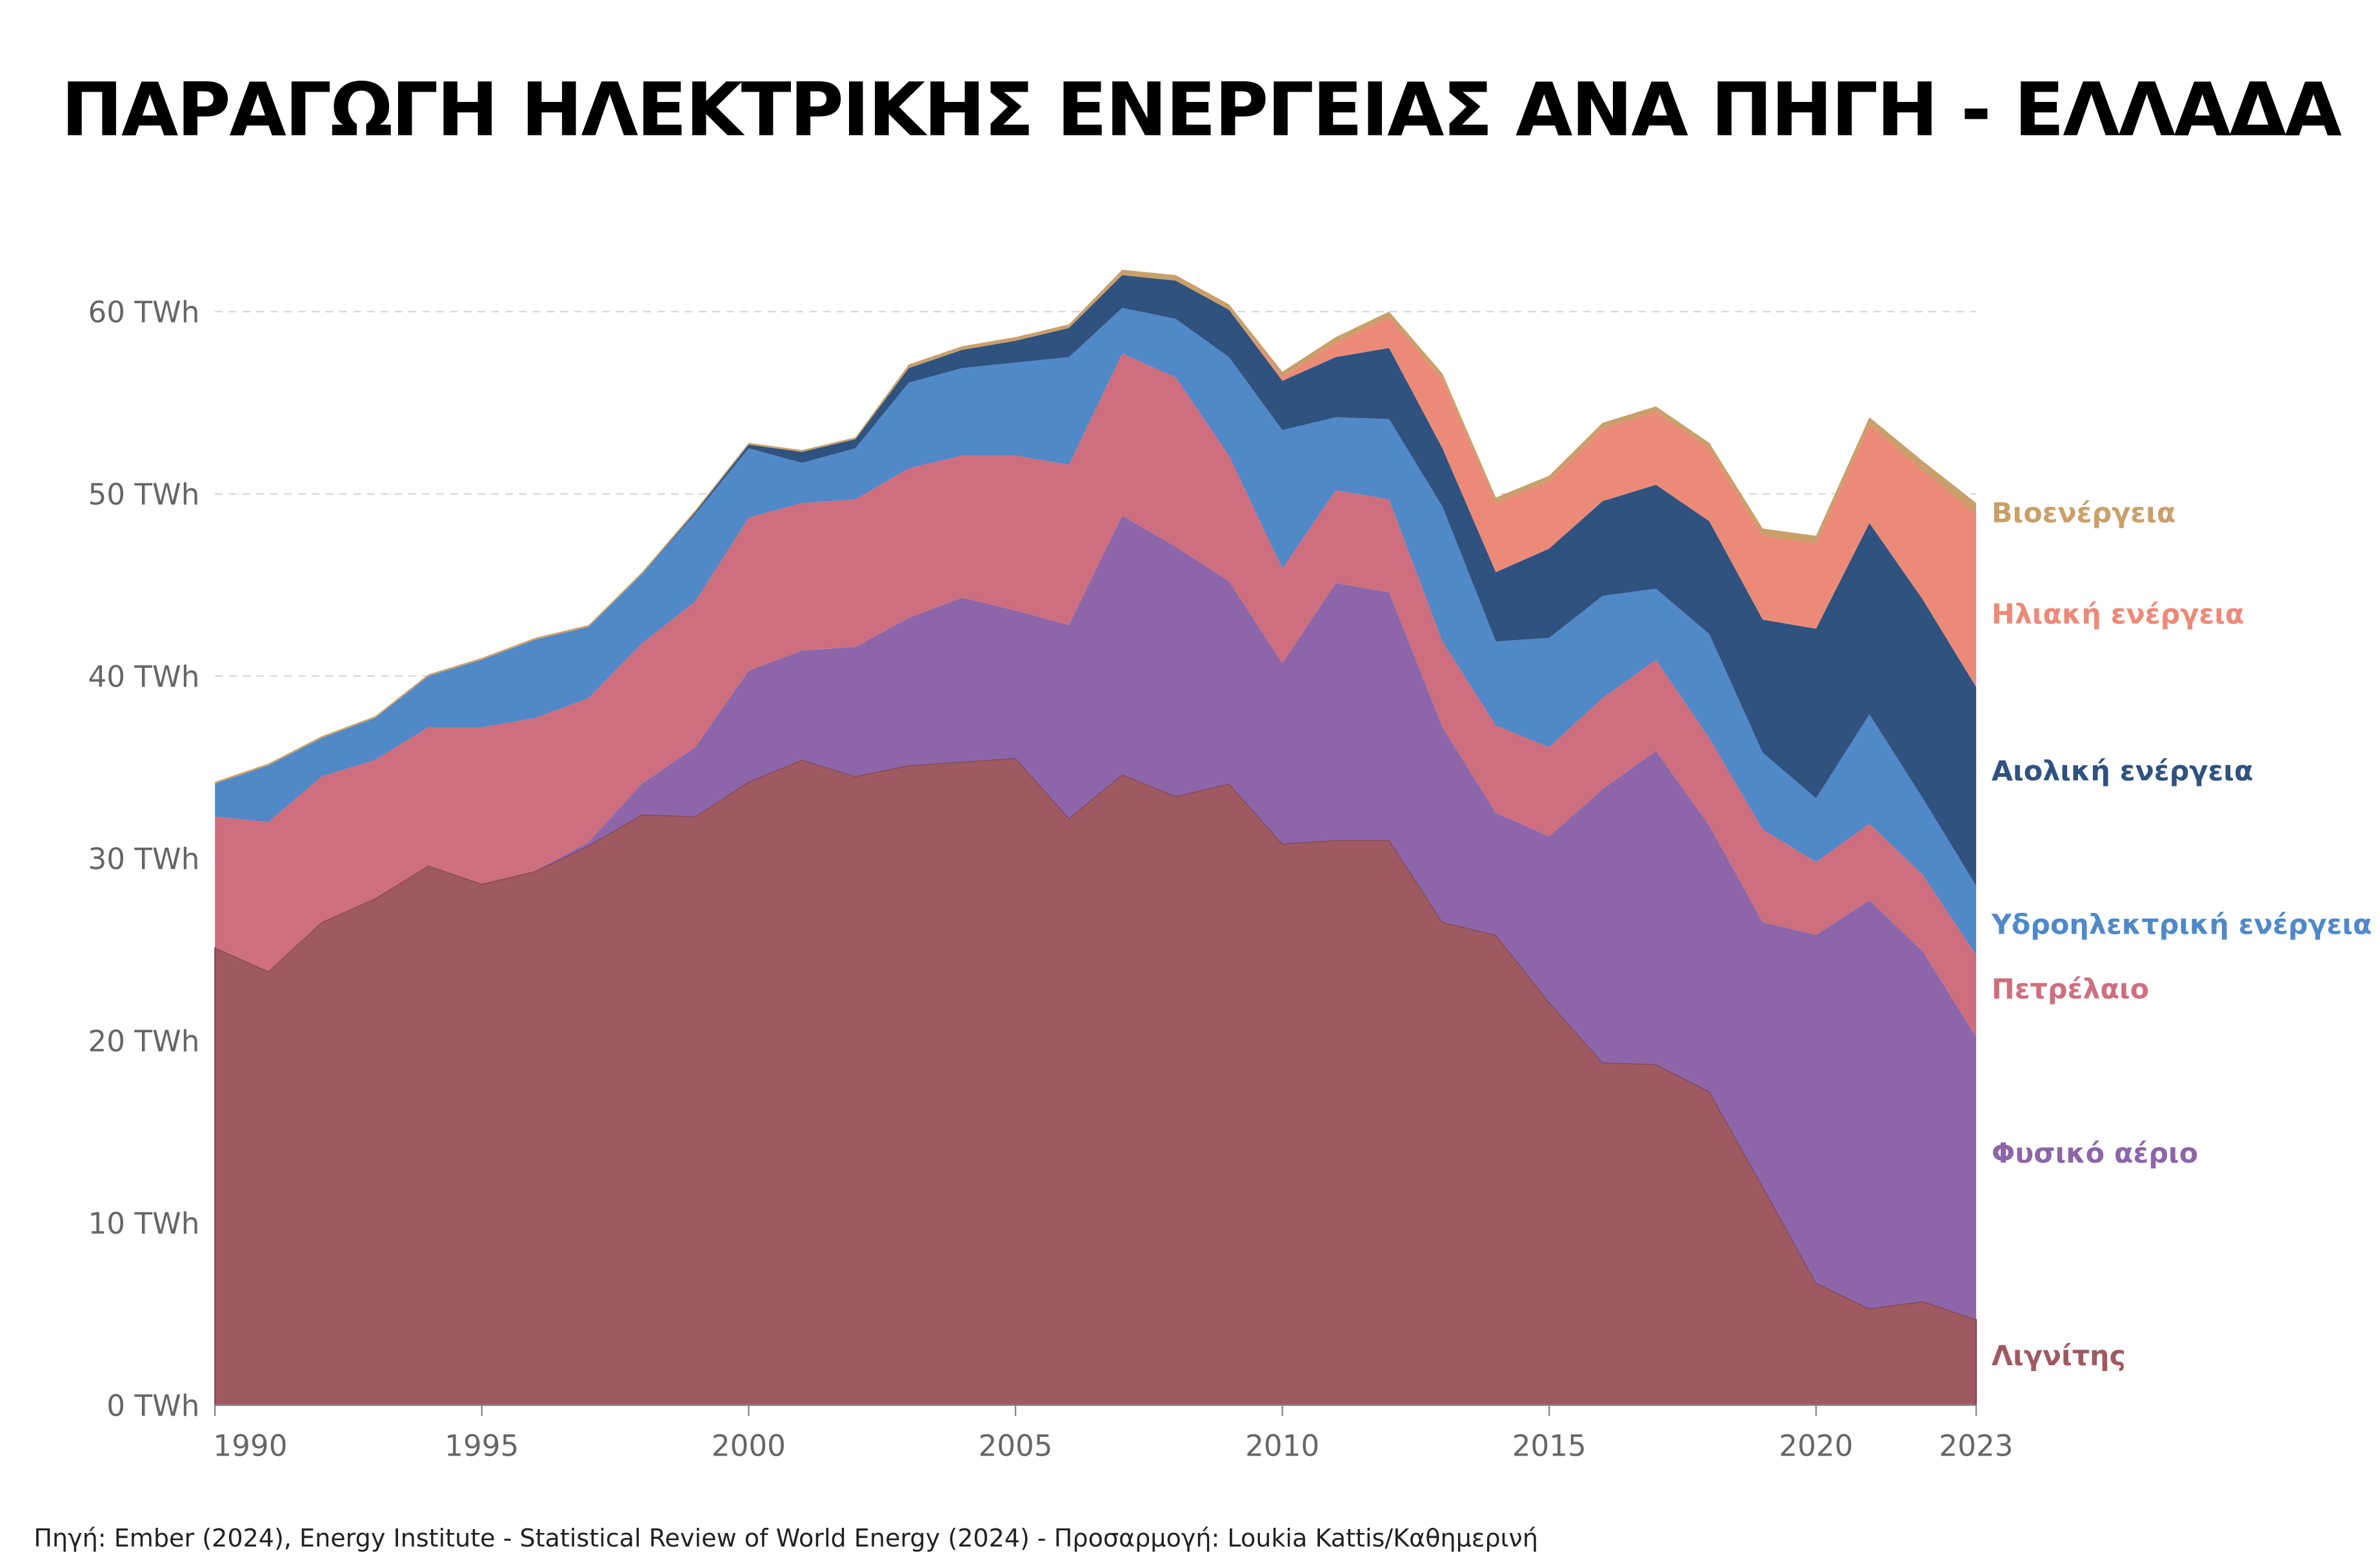  Describe the element at coordinates (2059, 1356) in the screenshot. I see `series-label: Λιγνίτης` at that location.